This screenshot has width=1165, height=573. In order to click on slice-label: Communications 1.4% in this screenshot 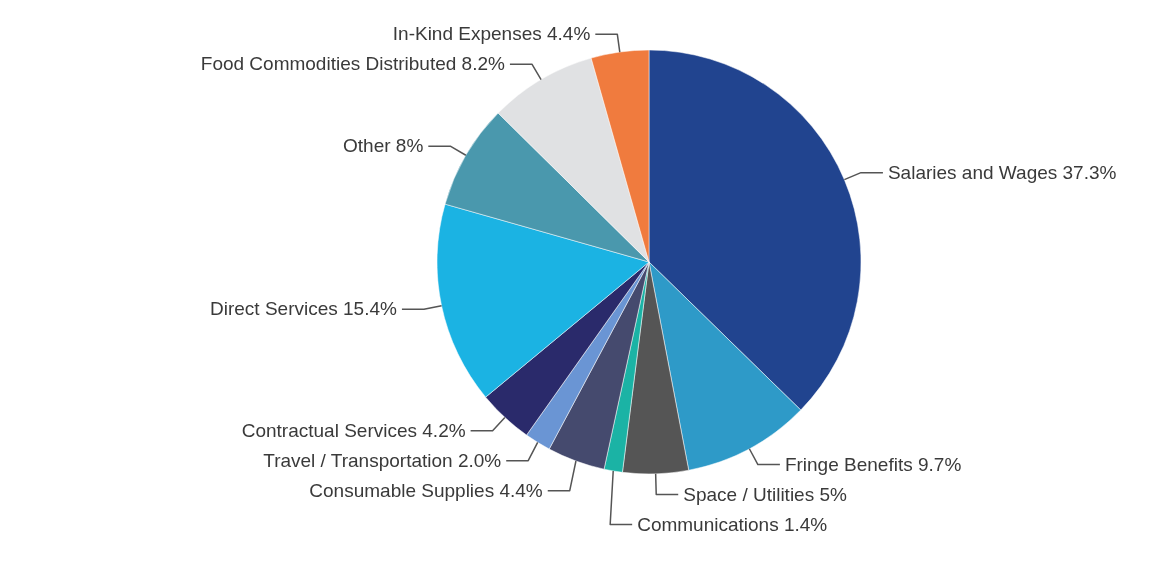, I will do `click(732, 524)`.